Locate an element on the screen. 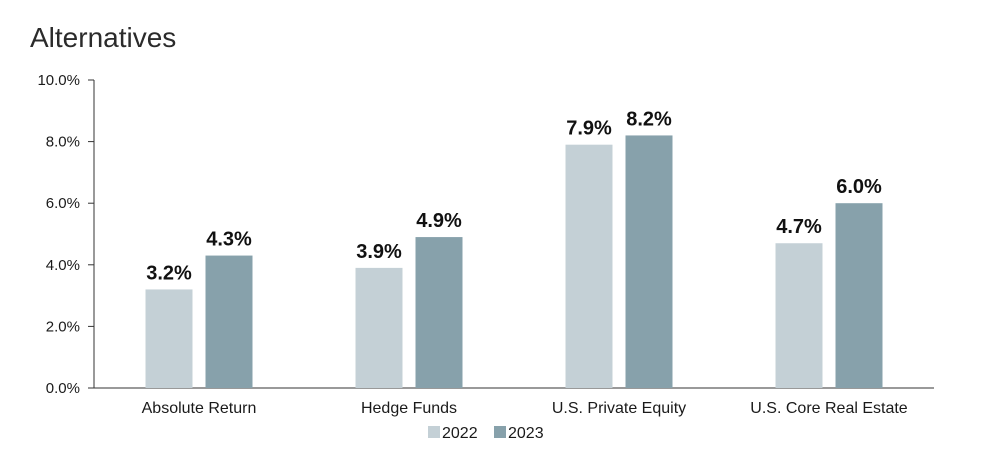 The image size is (992, 468). data-label-2023: 4.9% is located at coordinates (439, 221).